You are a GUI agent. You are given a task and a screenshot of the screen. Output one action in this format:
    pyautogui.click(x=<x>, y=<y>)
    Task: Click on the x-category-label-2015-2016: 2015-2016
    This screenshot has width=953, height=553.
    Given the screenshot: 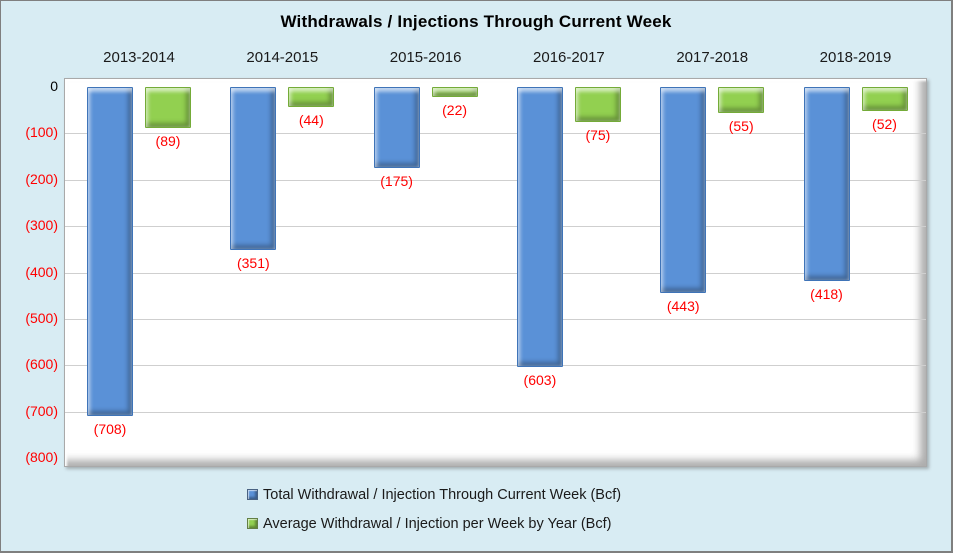 What is the action you would take?
    pyautogui.click(x=425, y=57)
    